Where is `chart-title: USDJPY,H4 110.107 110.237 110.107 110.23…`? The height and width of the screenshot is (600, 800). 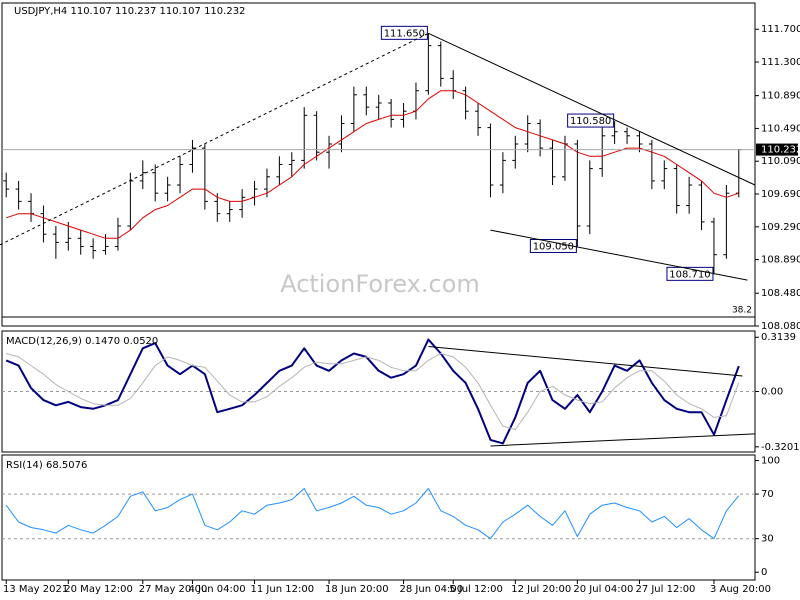 chart-title: USDJPY,H4 110.107 110.237 110.107 110.23… is located at coordinates (129, 11).